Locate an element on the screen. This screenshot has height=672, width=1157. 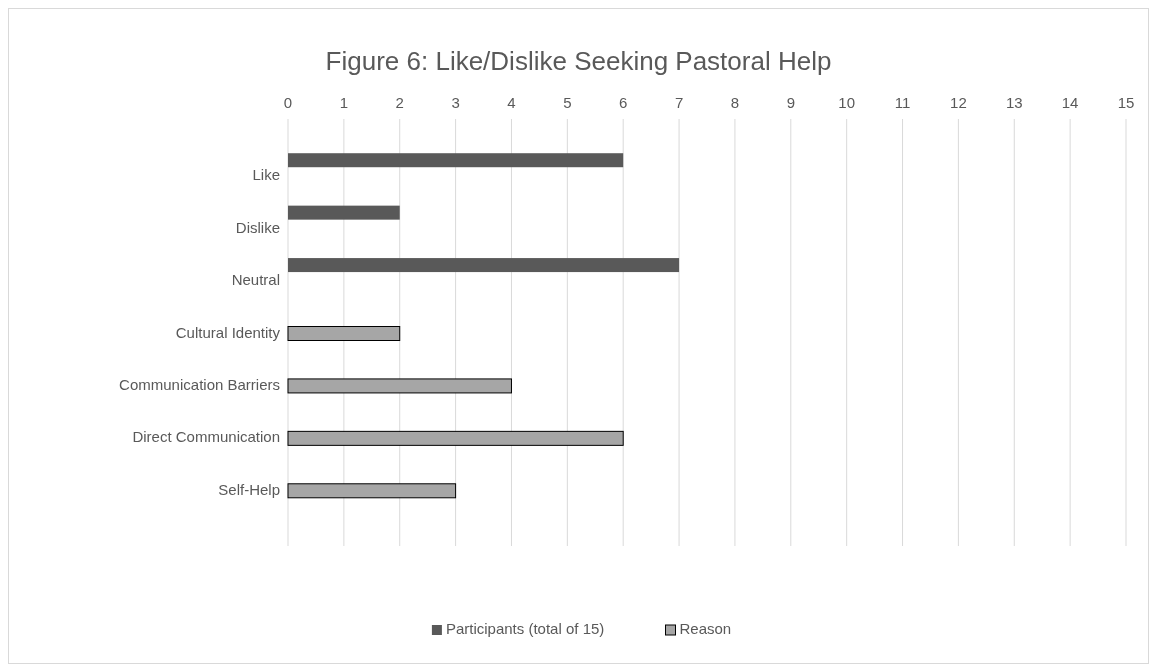
legend-label: Participants (total of 15) is located at coordinates (525, 628).